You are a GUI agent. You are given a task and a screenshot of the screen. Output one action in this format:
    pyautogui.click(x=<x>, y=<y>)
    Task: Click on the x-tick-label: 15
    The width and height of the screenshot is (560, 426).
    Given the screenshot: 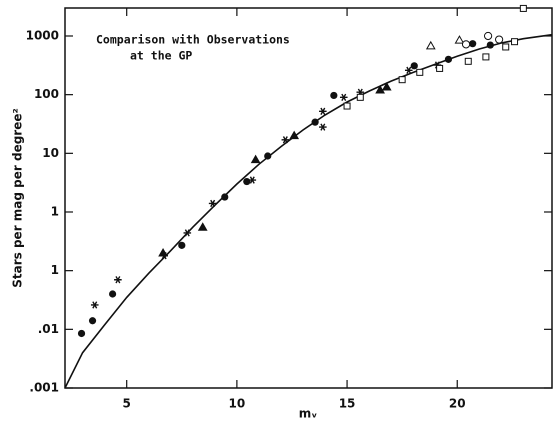 What is the action you would take?
    pyautogui.click(x=347, y=404)
    